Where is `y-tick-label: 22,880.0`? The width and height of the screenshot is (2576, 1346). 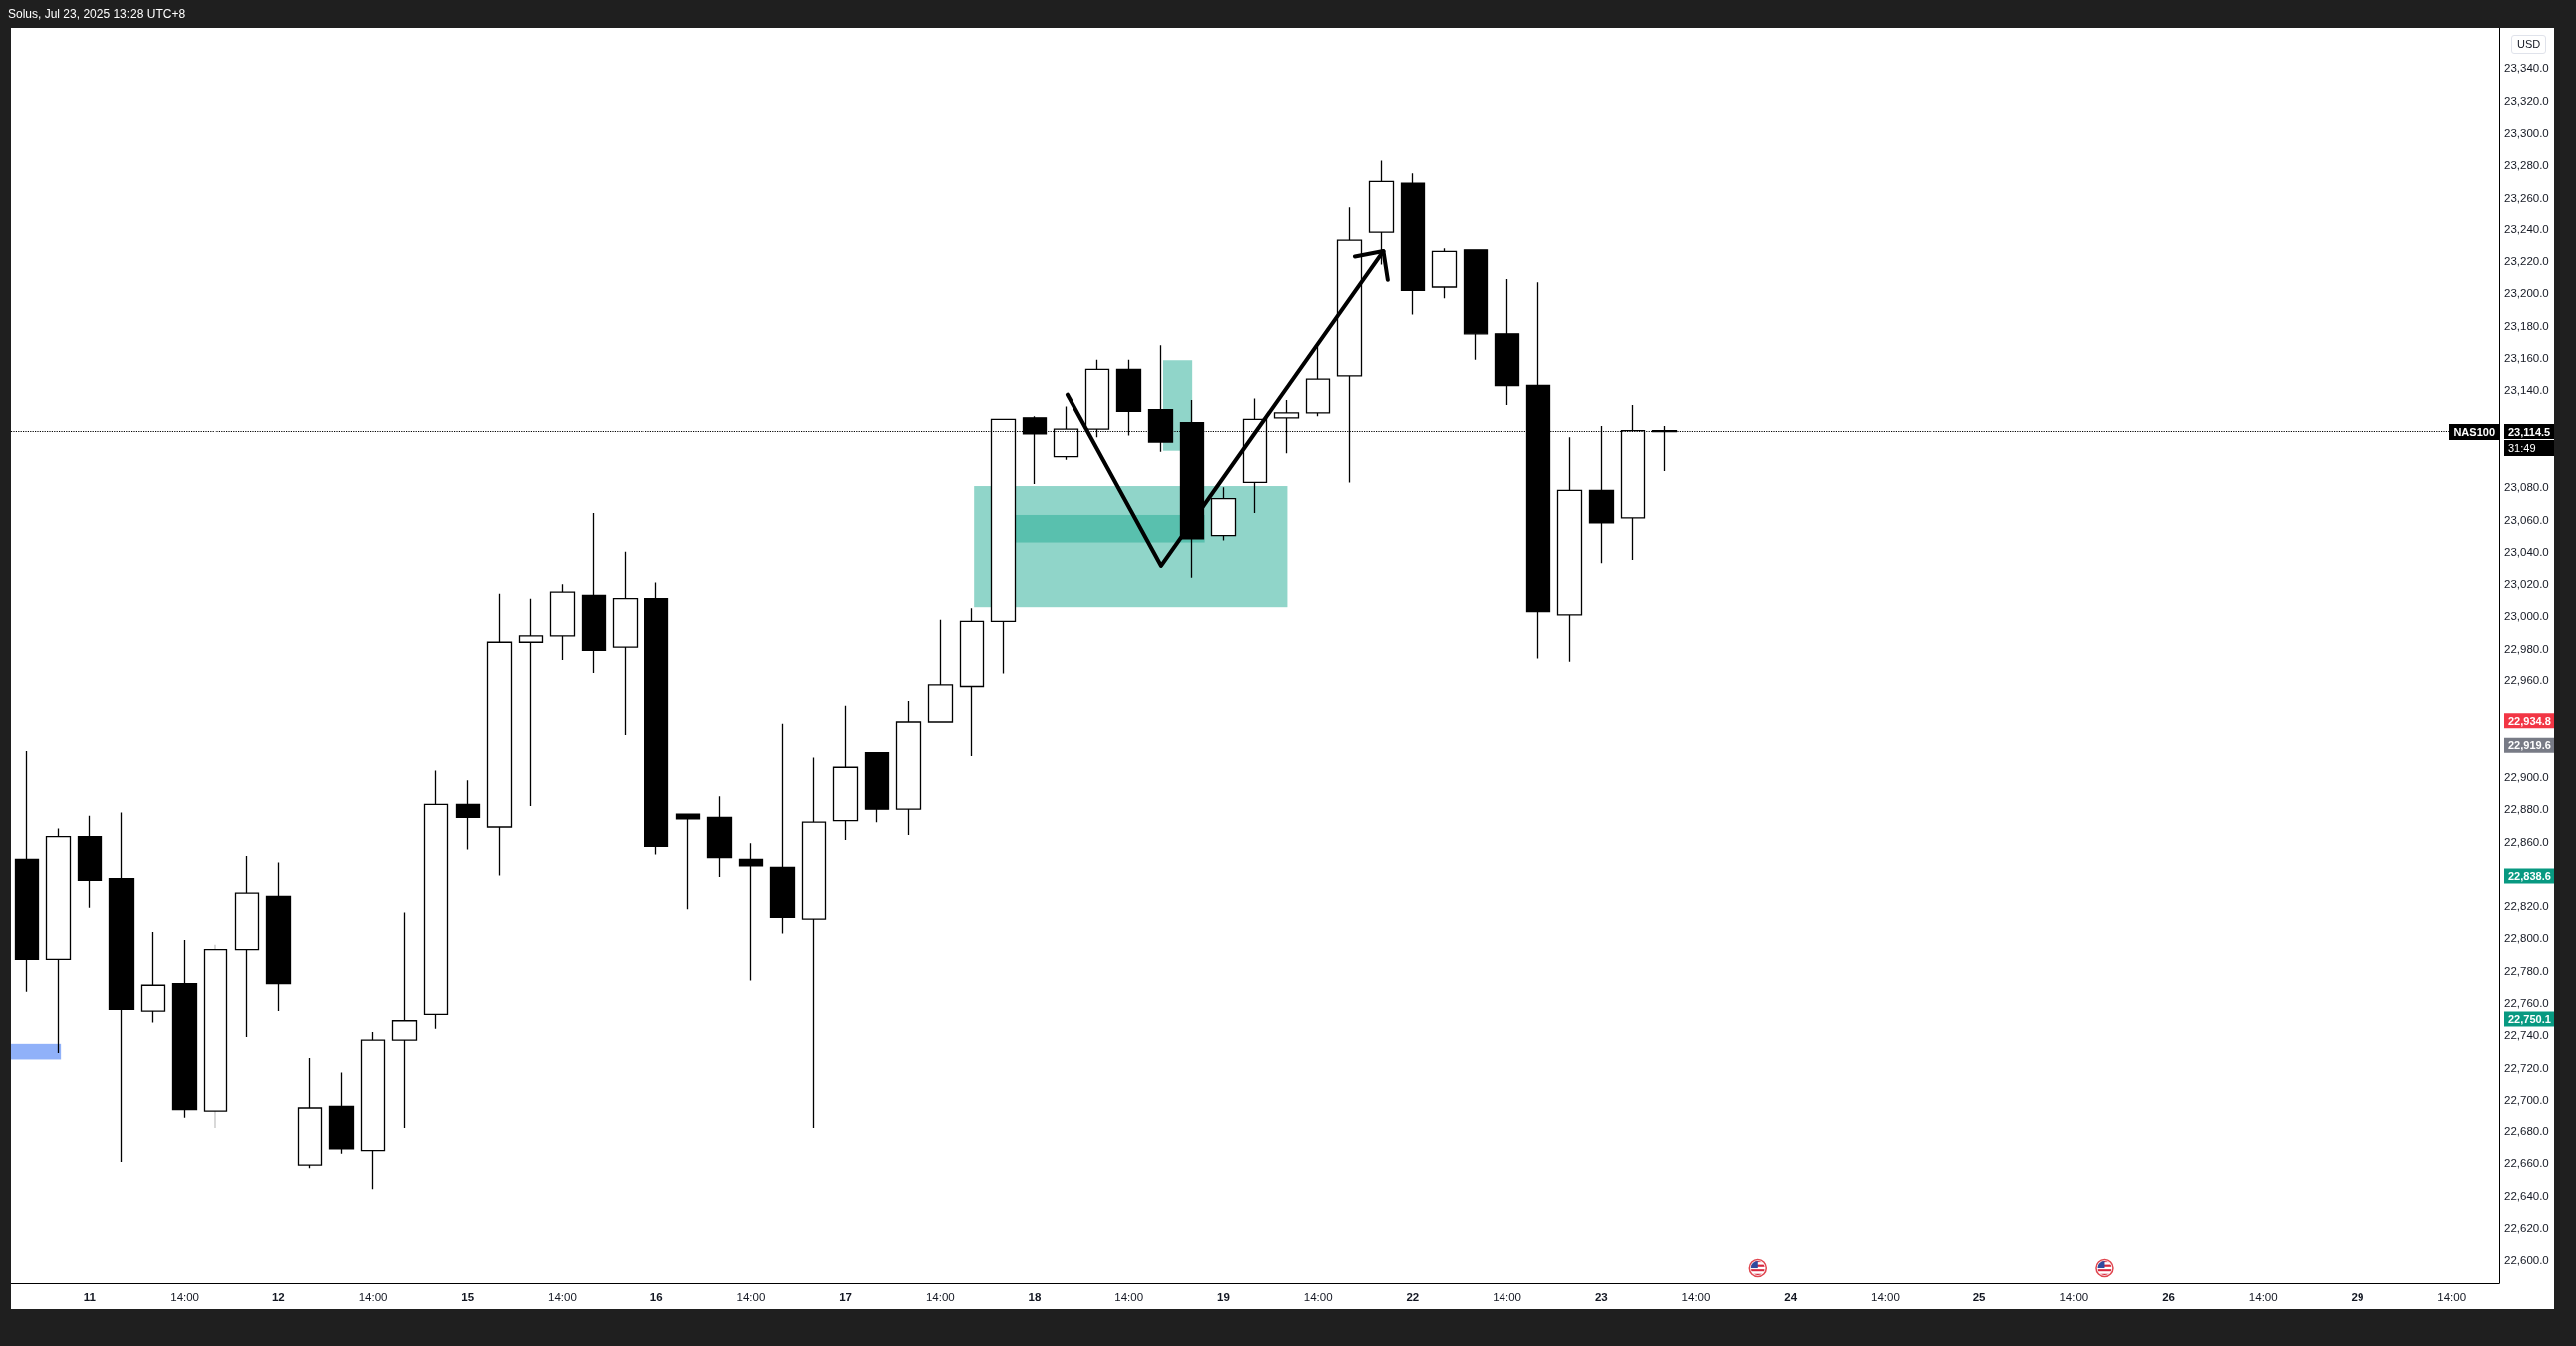 y-tick-label: 22,880.0 is located at coordinates (2526, 809).